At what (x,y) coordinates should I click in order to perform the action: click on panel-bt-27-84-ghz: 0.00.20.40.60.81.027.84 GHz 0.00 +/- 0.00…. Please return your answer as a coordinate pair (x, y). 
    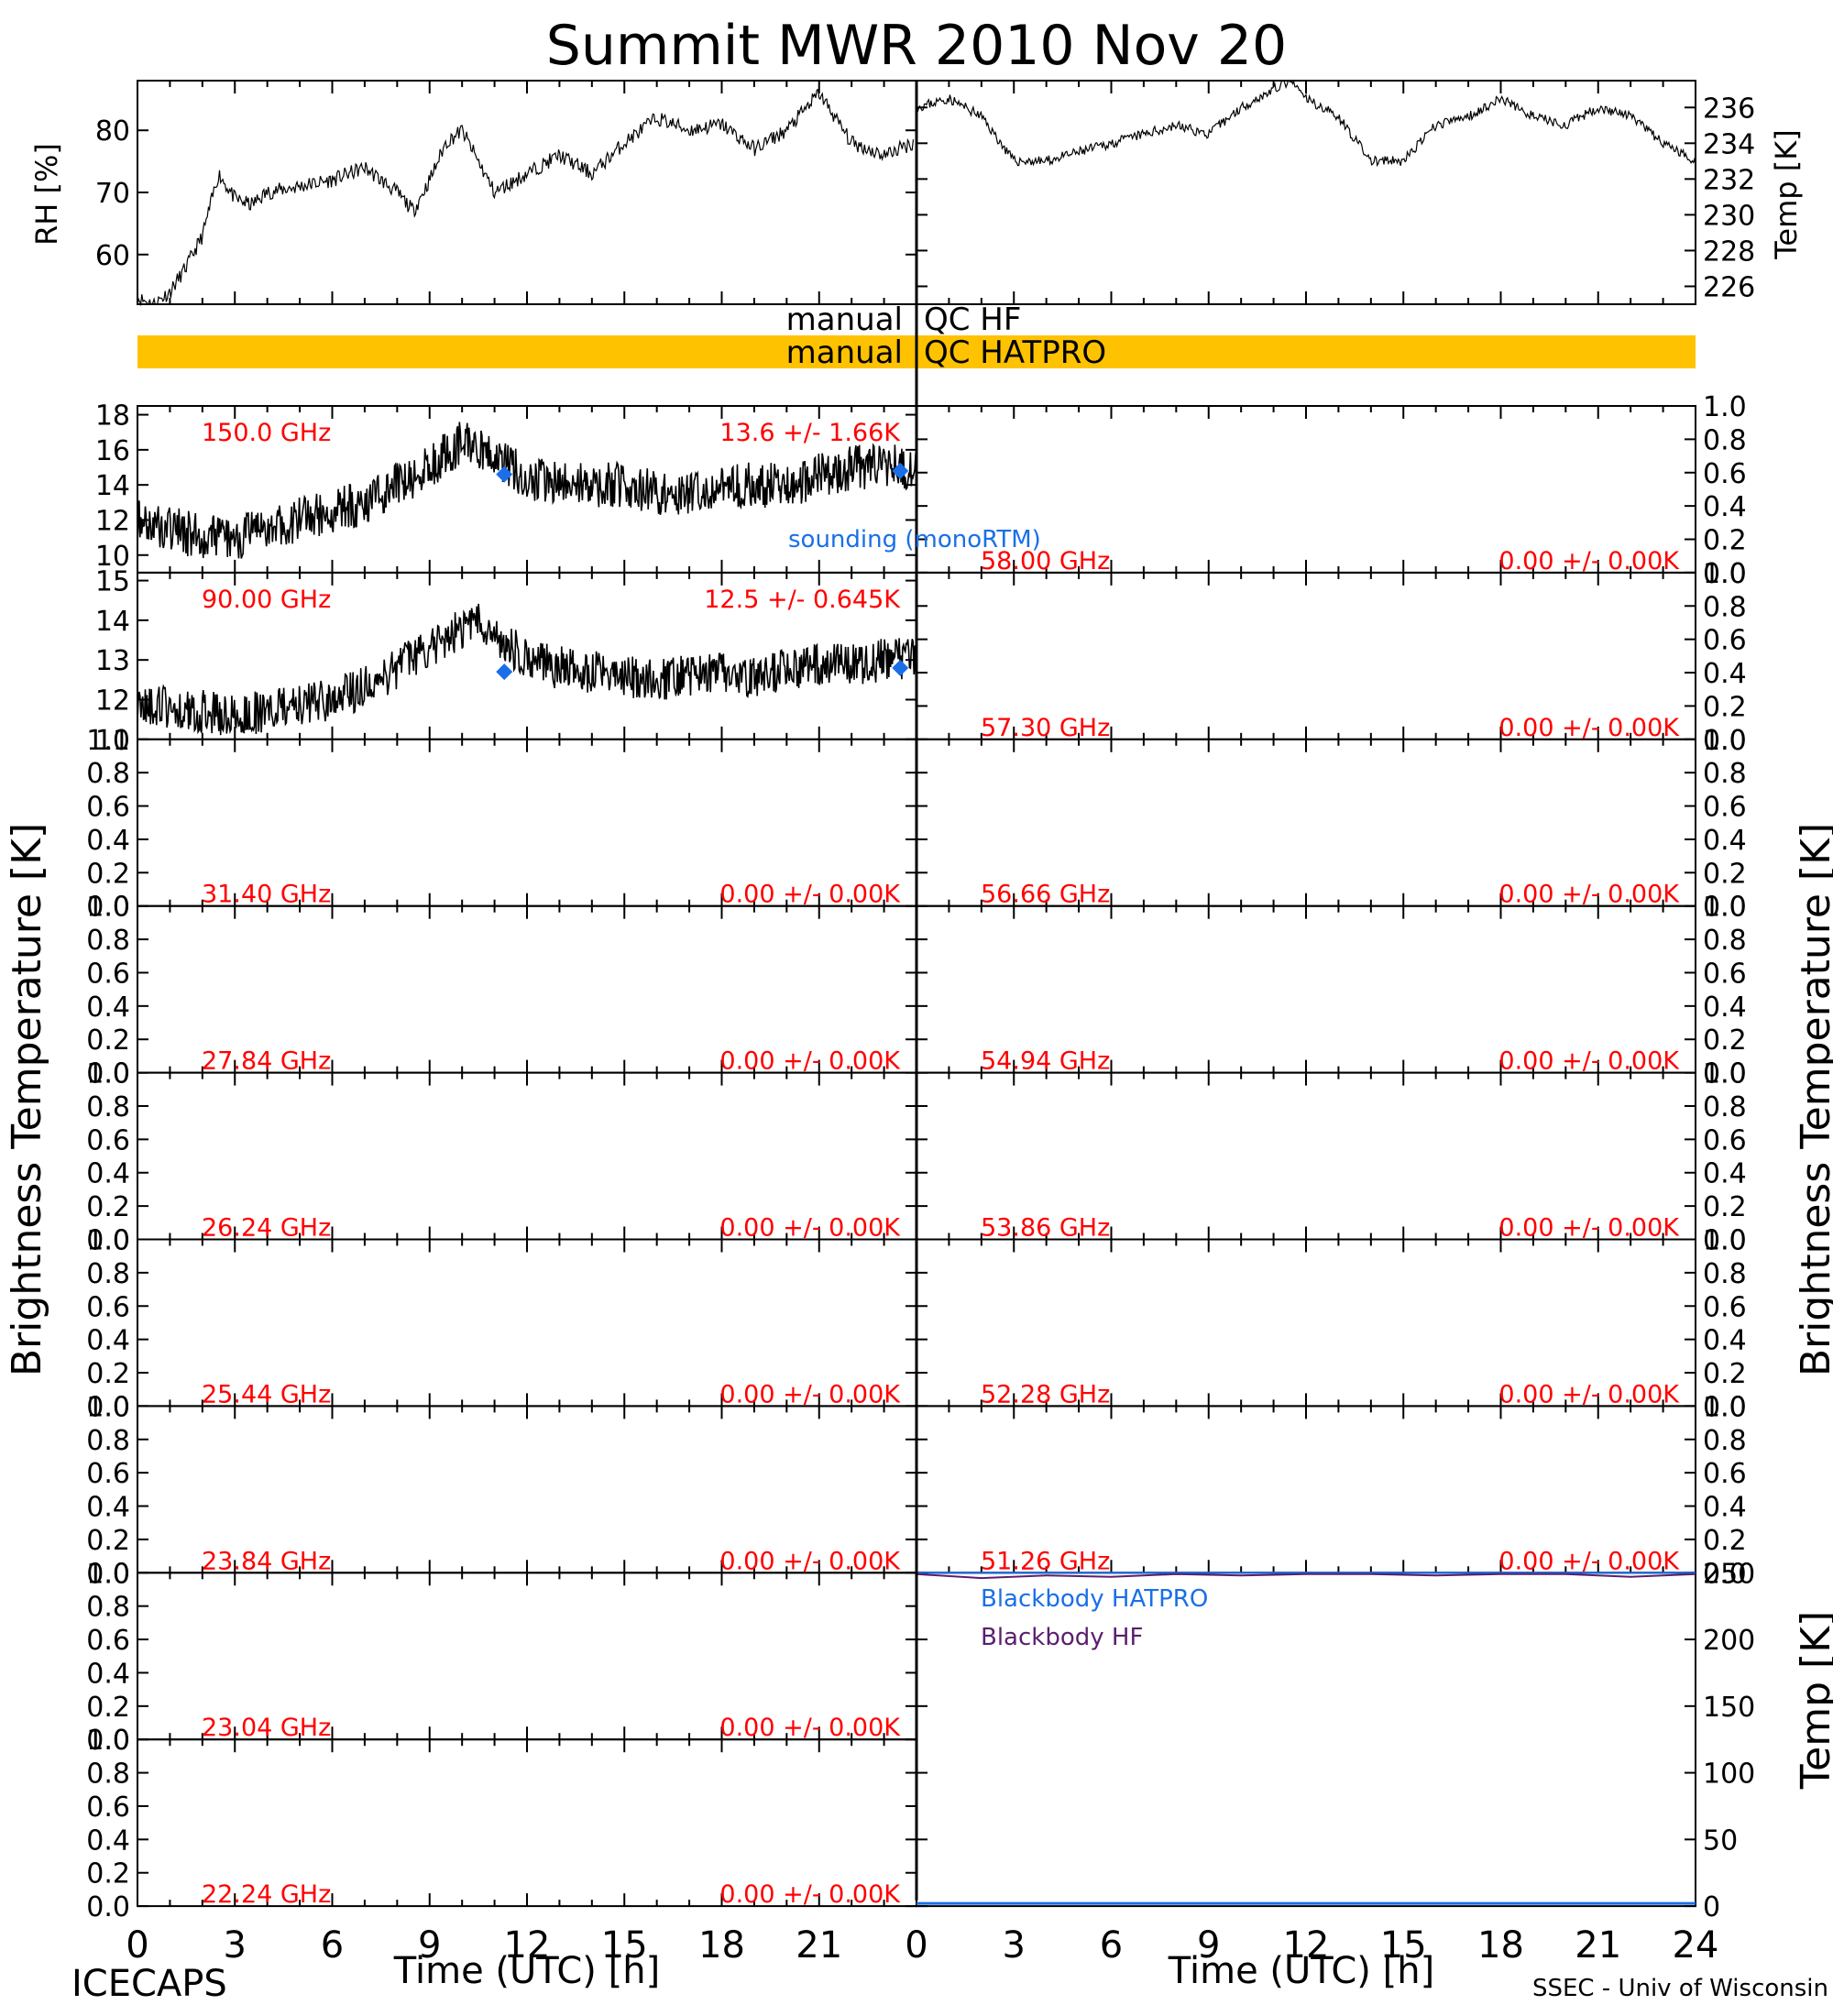
    Looking at the image, I should click on (501, 991).